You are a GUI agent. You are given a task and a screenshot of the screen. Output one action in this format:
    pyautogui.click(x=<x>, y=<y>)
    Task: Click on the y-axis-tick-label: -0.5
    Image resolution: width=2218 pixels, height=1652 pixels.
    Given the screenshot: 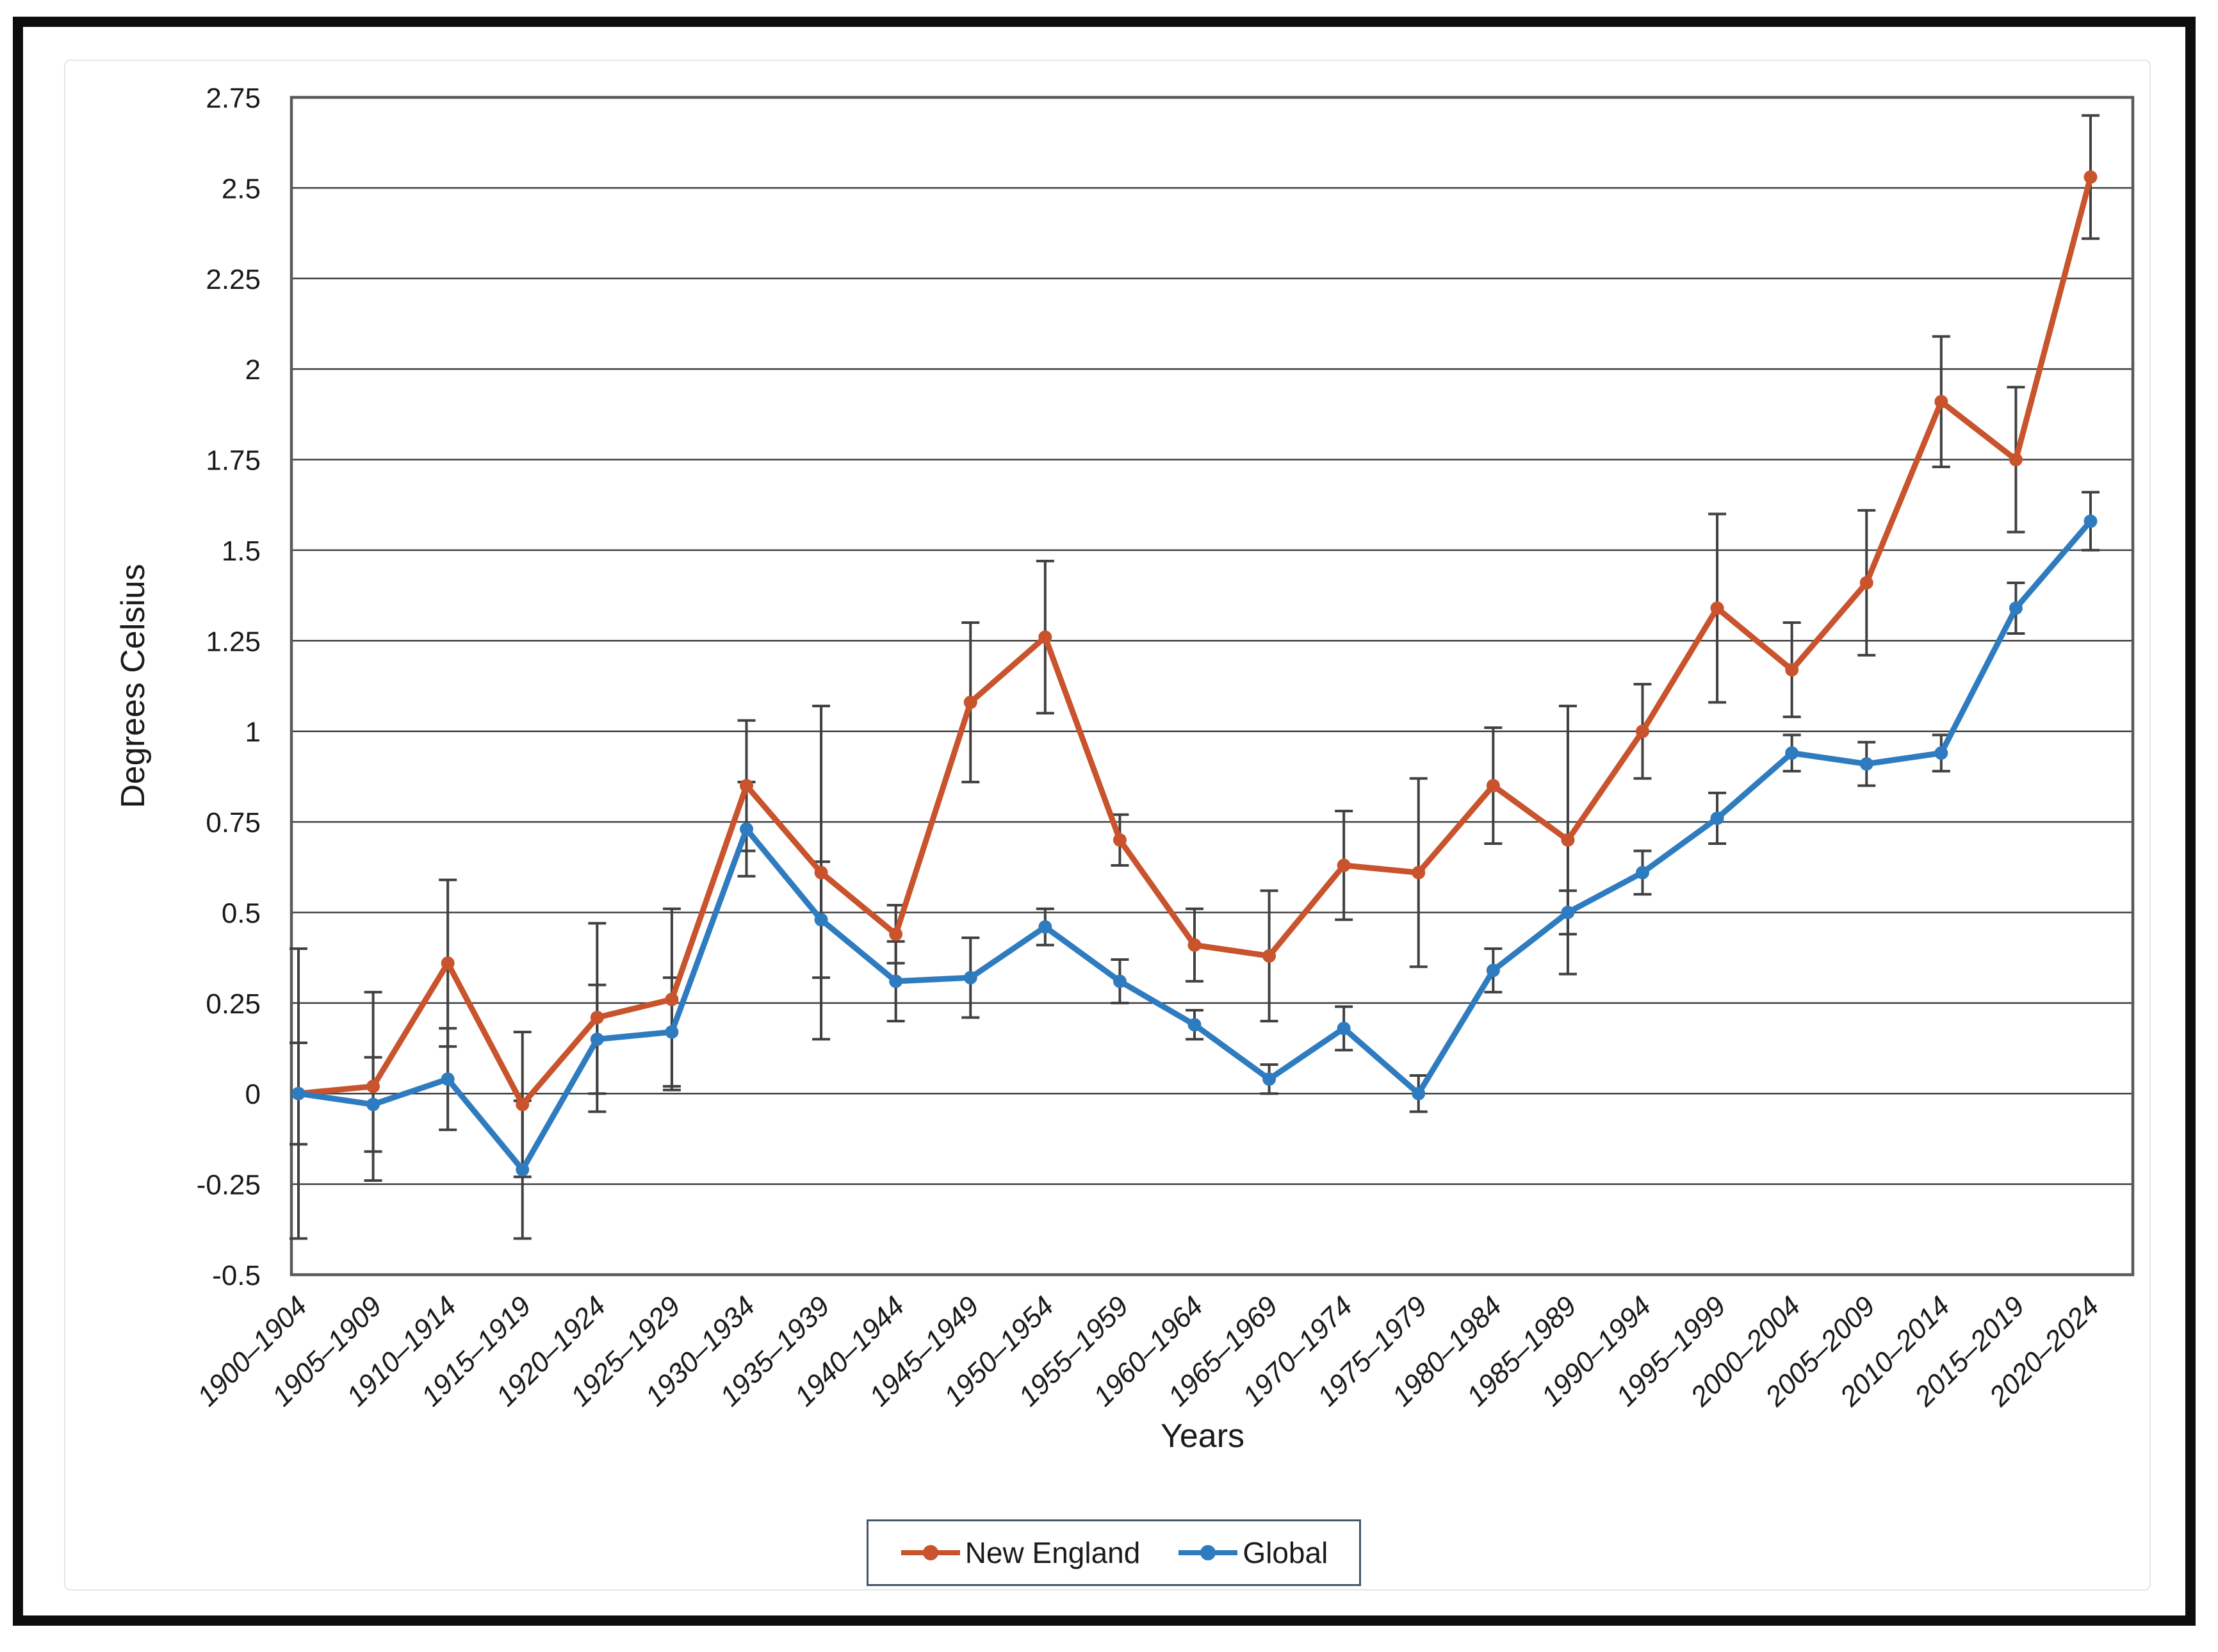 What is the action you would take?
    pyautogui.click(x=236, y=1275)
    